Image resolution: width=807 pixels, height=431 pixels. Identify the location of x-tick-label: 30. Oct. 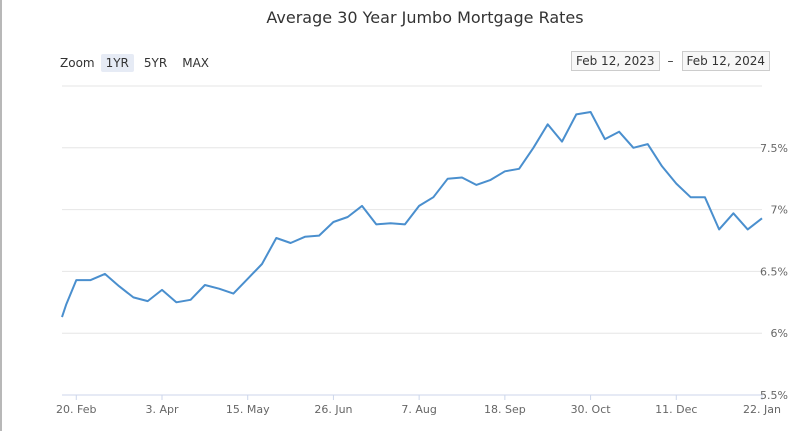
(591, 409).